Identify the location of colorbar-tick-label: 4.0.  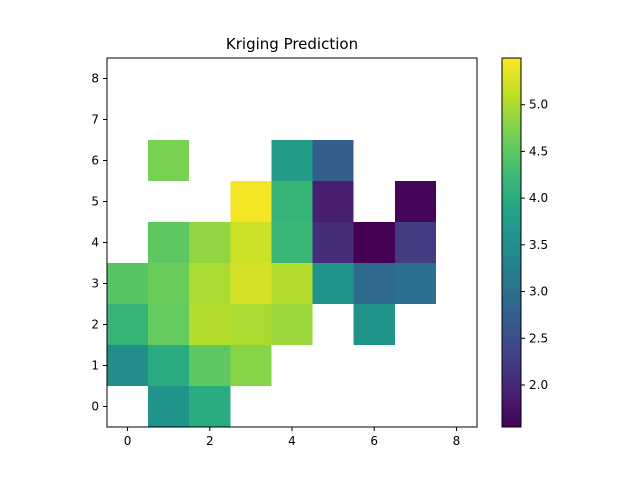
(538, 198).